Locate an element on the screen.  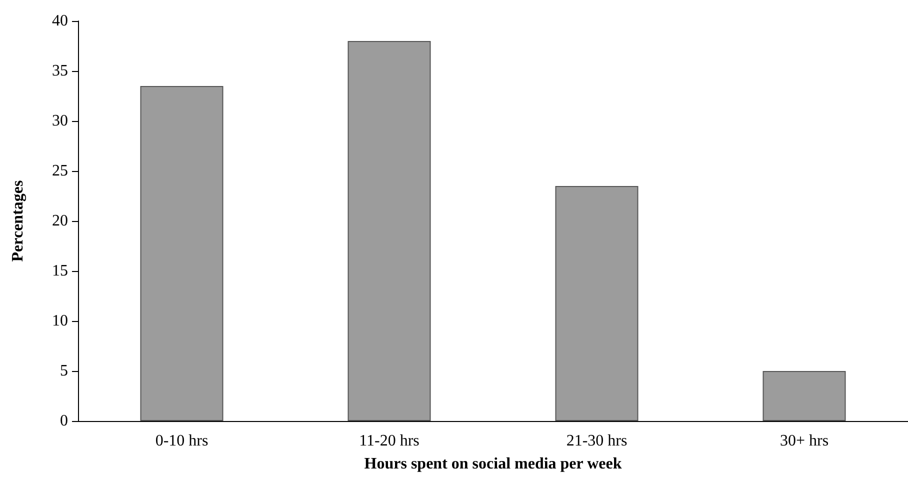
y-tick-label: 20 is located at coordinates (60, 221).